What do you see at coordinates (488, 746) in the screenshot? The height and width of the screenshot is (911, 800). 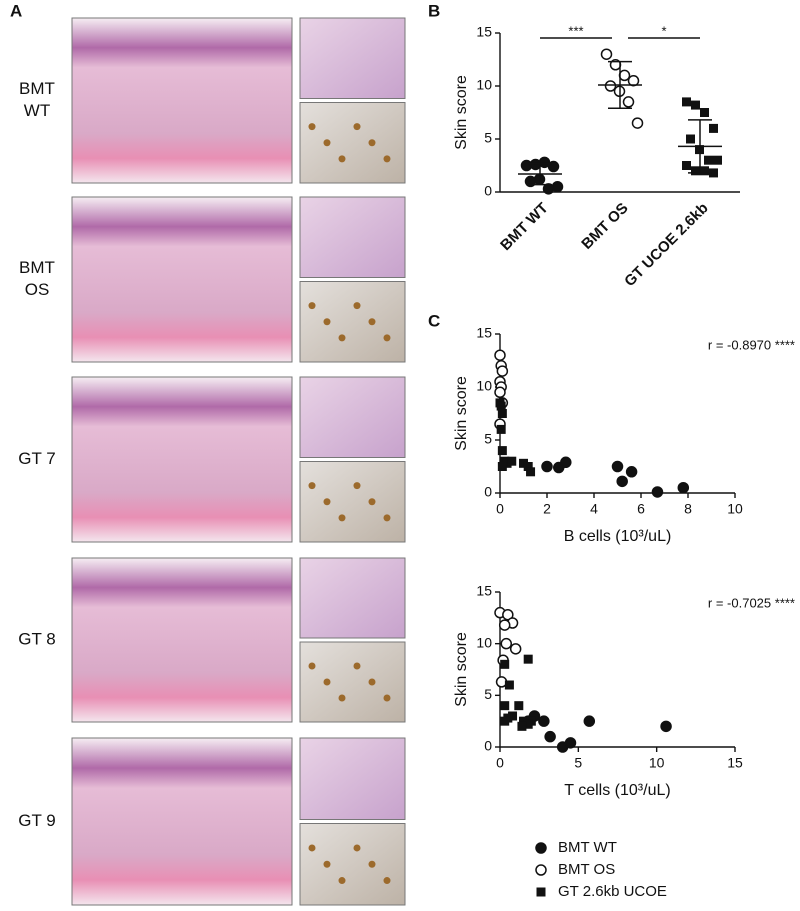 I see `y-tick-label: 0` at bounding box center [488, 746].